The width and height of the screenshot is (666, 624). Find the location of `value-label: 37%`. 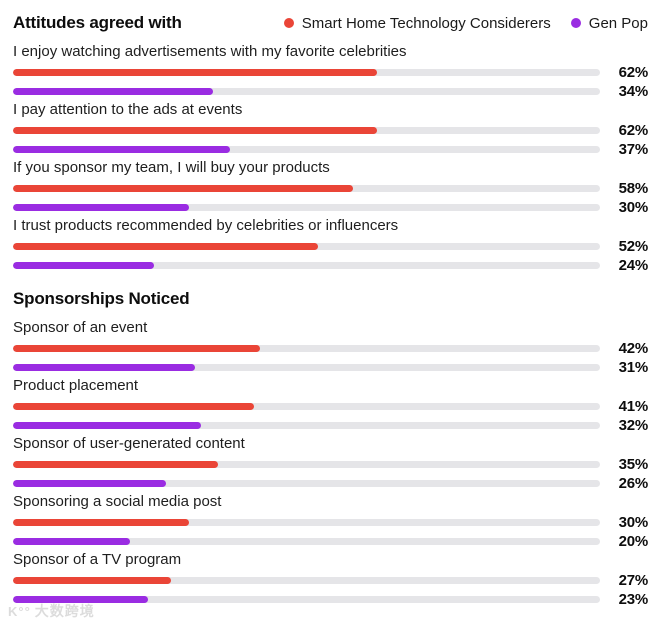

value-label: 37% is located at coordinates (633, 149).